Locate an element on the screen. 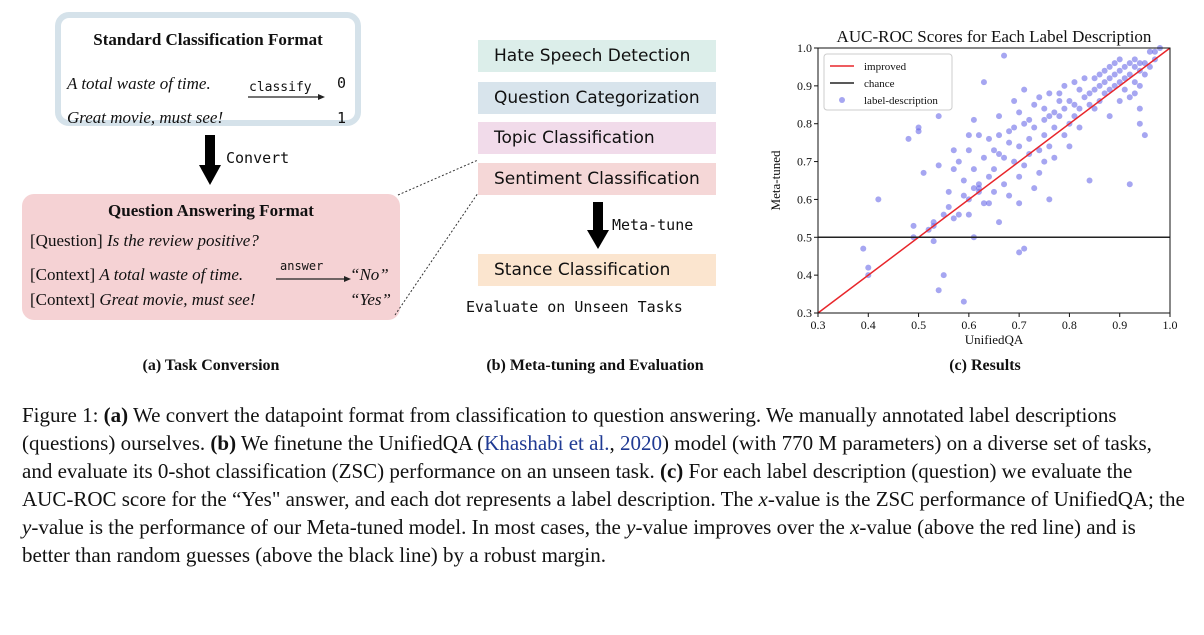 This screenshot has width=1204, height=635. x-tick-label: 0.6 is located at coordinates (968, 325).